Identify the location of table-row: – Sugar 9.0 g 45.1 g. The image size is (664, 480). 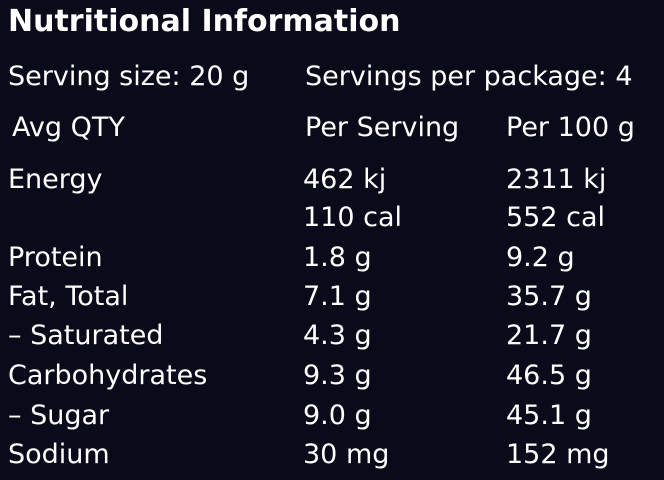
(332, 416).